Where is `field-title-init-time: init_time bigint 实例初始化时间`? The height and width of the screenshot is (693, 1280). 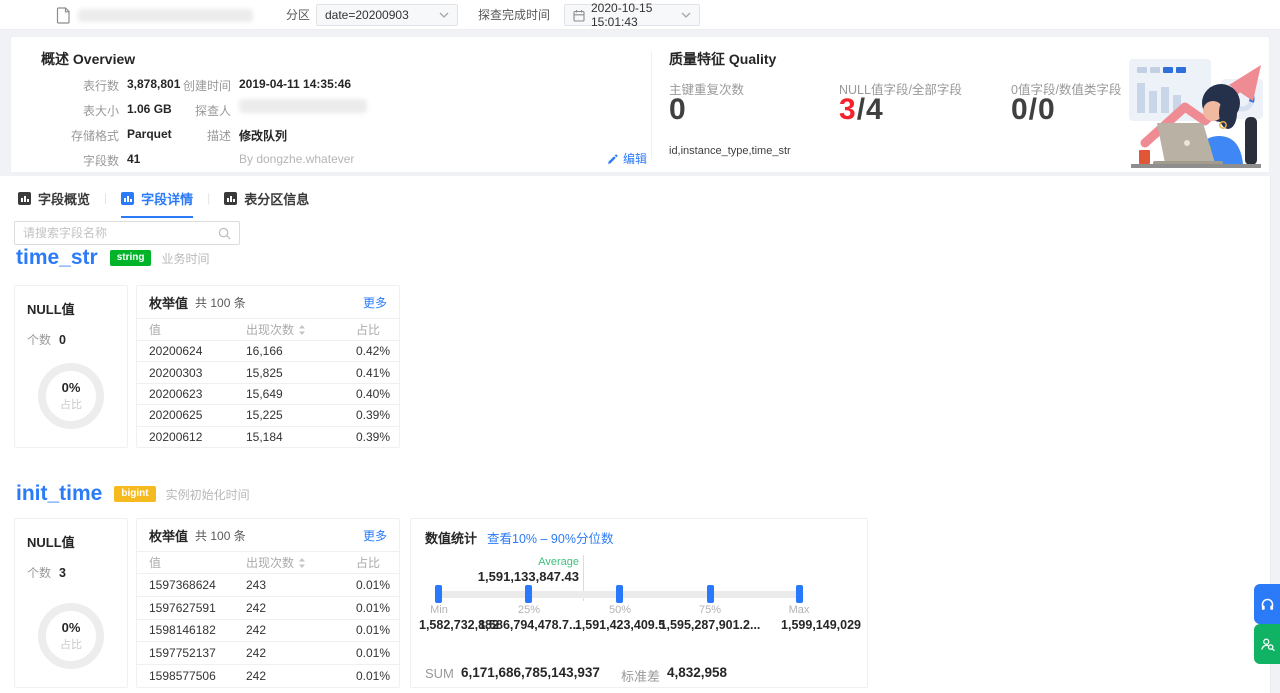
field-title-init-time: init_time bigint 实例初始化时间 is located at coordinates (133, 494).